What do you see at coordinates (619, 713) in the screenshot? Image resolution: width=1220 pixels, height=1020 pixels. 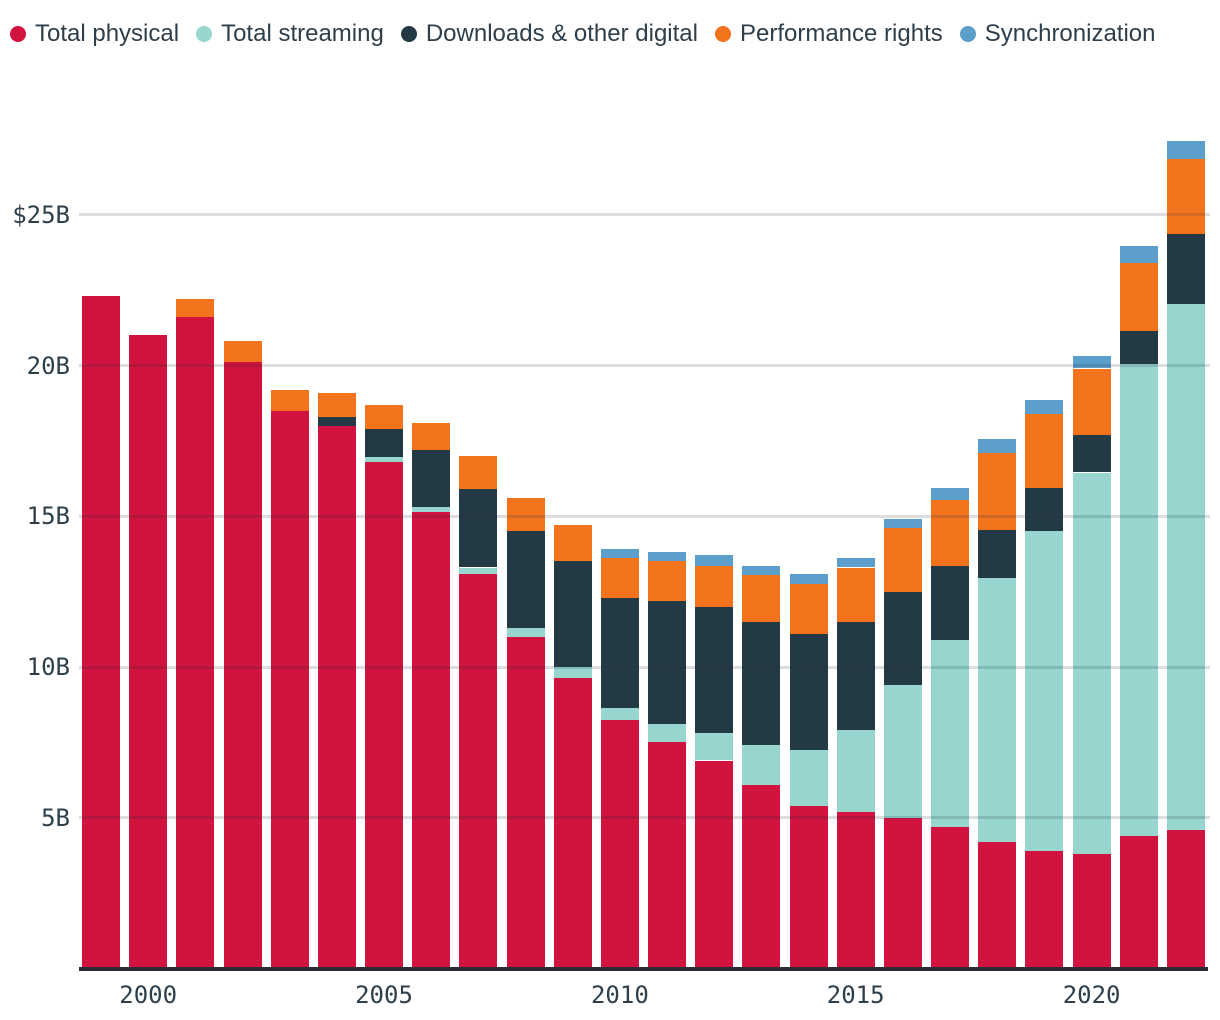 I see `bar-segment-2010-total-streaming` at bounding box center [619, 713].